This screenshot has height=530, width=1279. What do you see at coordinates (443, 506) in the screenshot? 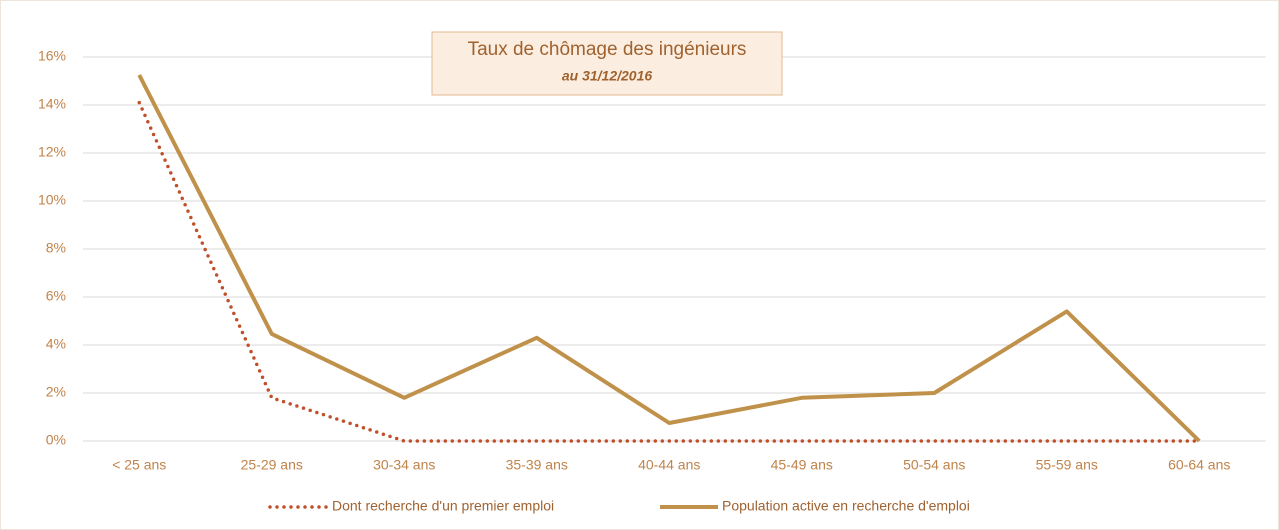
I see `legend-label: Dont recherche d'un premier emploi` at bounding box center [443, 506].